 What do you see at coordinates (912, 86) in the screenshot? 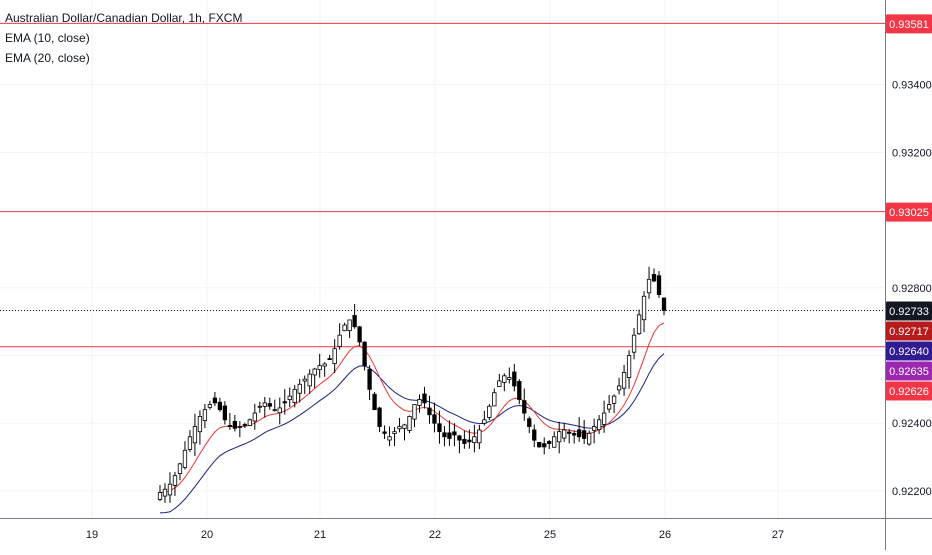
I see `y-tick-label: 0.93400` at bounding box center [912, 86].